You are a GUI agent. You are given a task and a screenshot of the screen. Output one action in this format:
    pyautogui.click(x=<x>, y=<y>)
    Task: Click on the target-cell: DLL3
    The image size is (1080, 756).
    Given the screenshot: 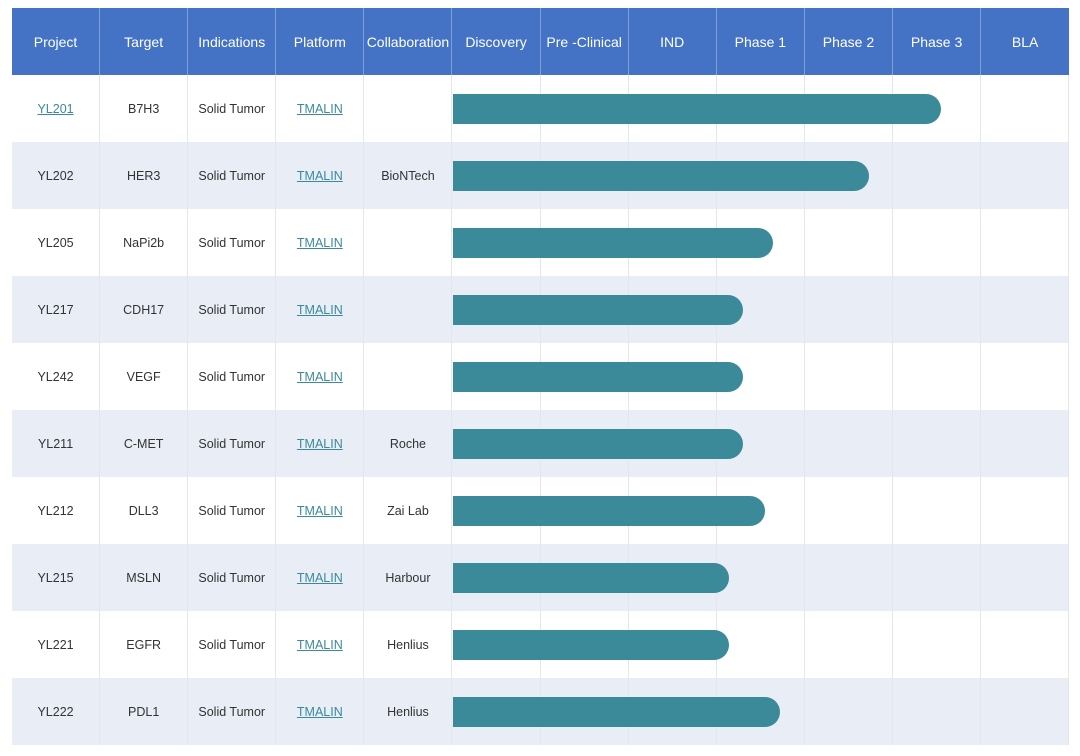 What is the action you would take?
    pyautogui.click(x=144, y=510)
    